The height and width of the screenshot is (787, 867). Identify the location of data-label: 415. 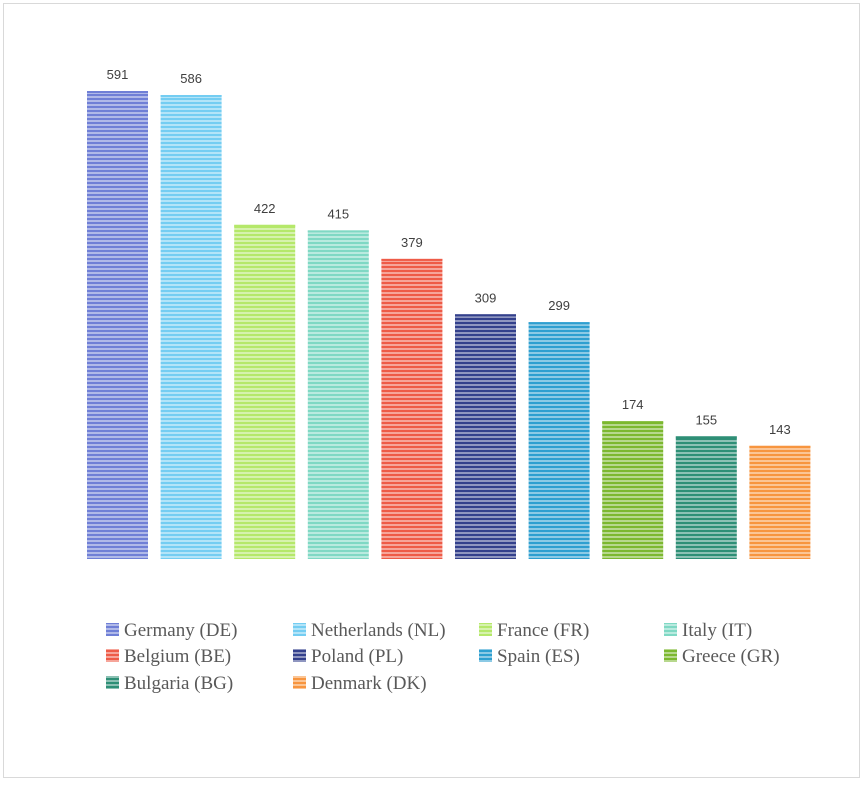
(338, 213).